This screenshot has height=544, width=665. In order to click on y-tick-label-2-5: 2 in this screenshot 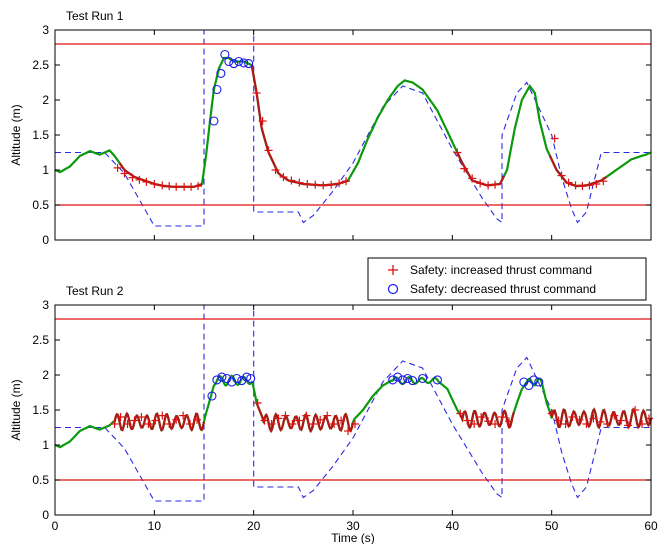, I will do `click(45, 375)`.